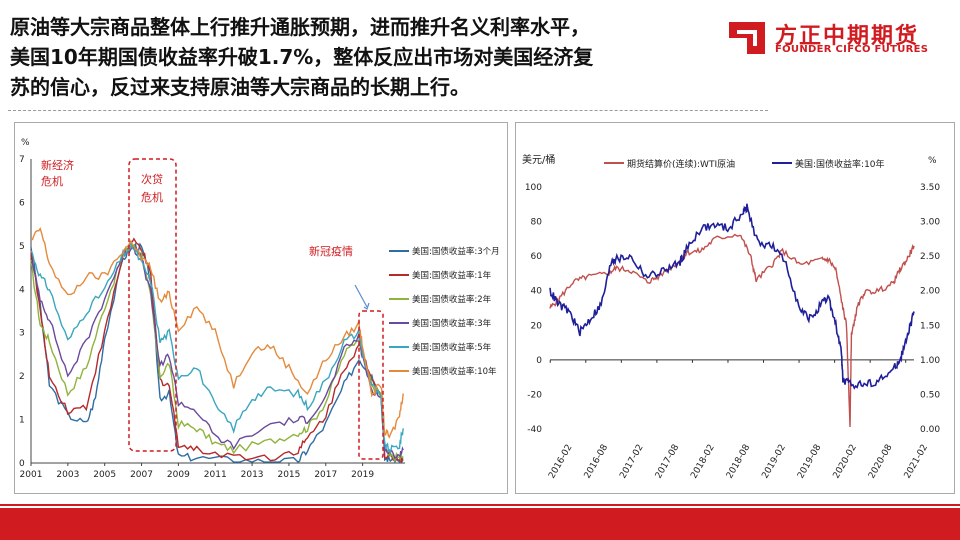  What do you see at coordinates (31, 475) in the screenshot?
I see `x-tick-label: 2001` at bounding box center [31, 475].